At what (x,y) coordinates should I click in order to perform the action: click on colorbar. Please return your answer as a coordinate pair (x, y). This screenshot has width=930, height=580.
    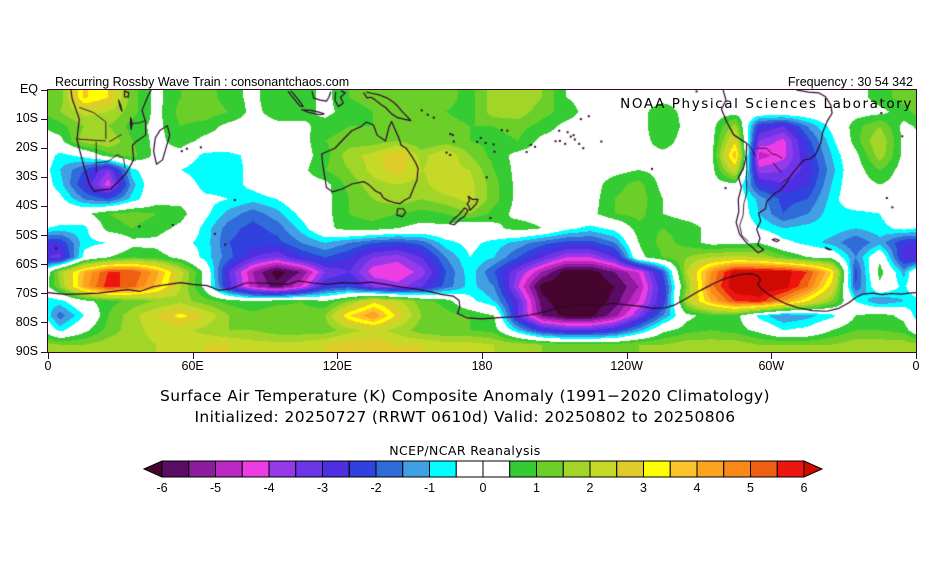
    Looking at the image, I should click on (483, 469).